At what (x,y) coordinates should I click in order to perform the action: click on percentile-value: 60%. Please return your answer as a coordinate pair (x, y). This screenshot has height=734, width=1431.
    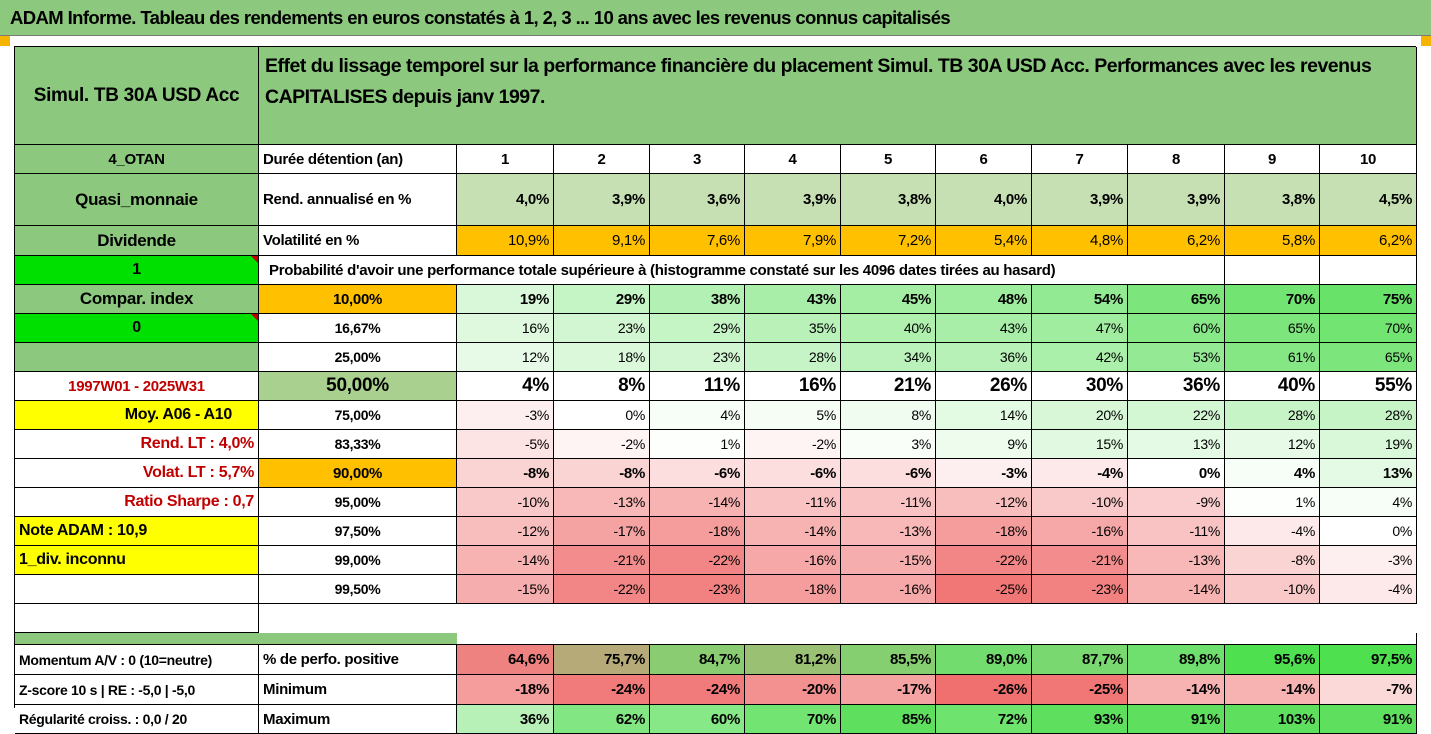
    Looking at the image, I should click on (1176, 328).